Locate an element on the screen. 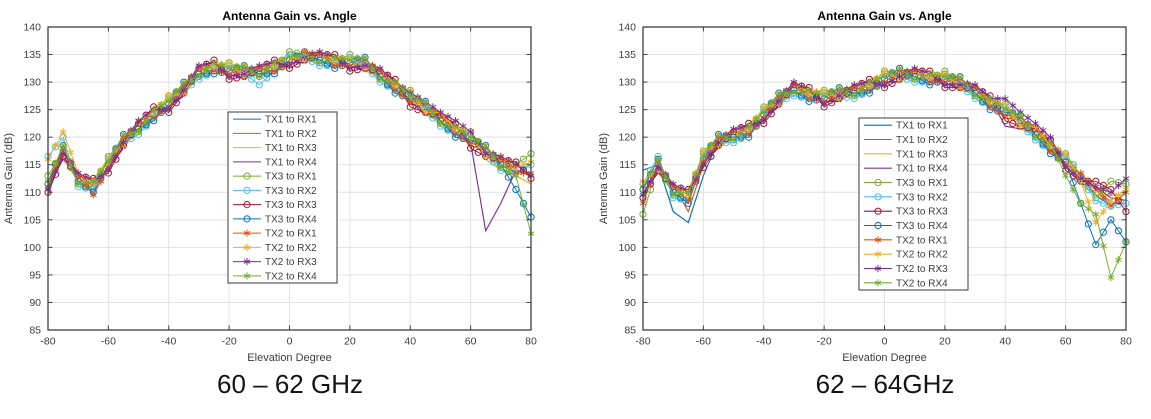 The image size is (1151, 419). y-tick-label: 115 is located at coordinates (32, 165).